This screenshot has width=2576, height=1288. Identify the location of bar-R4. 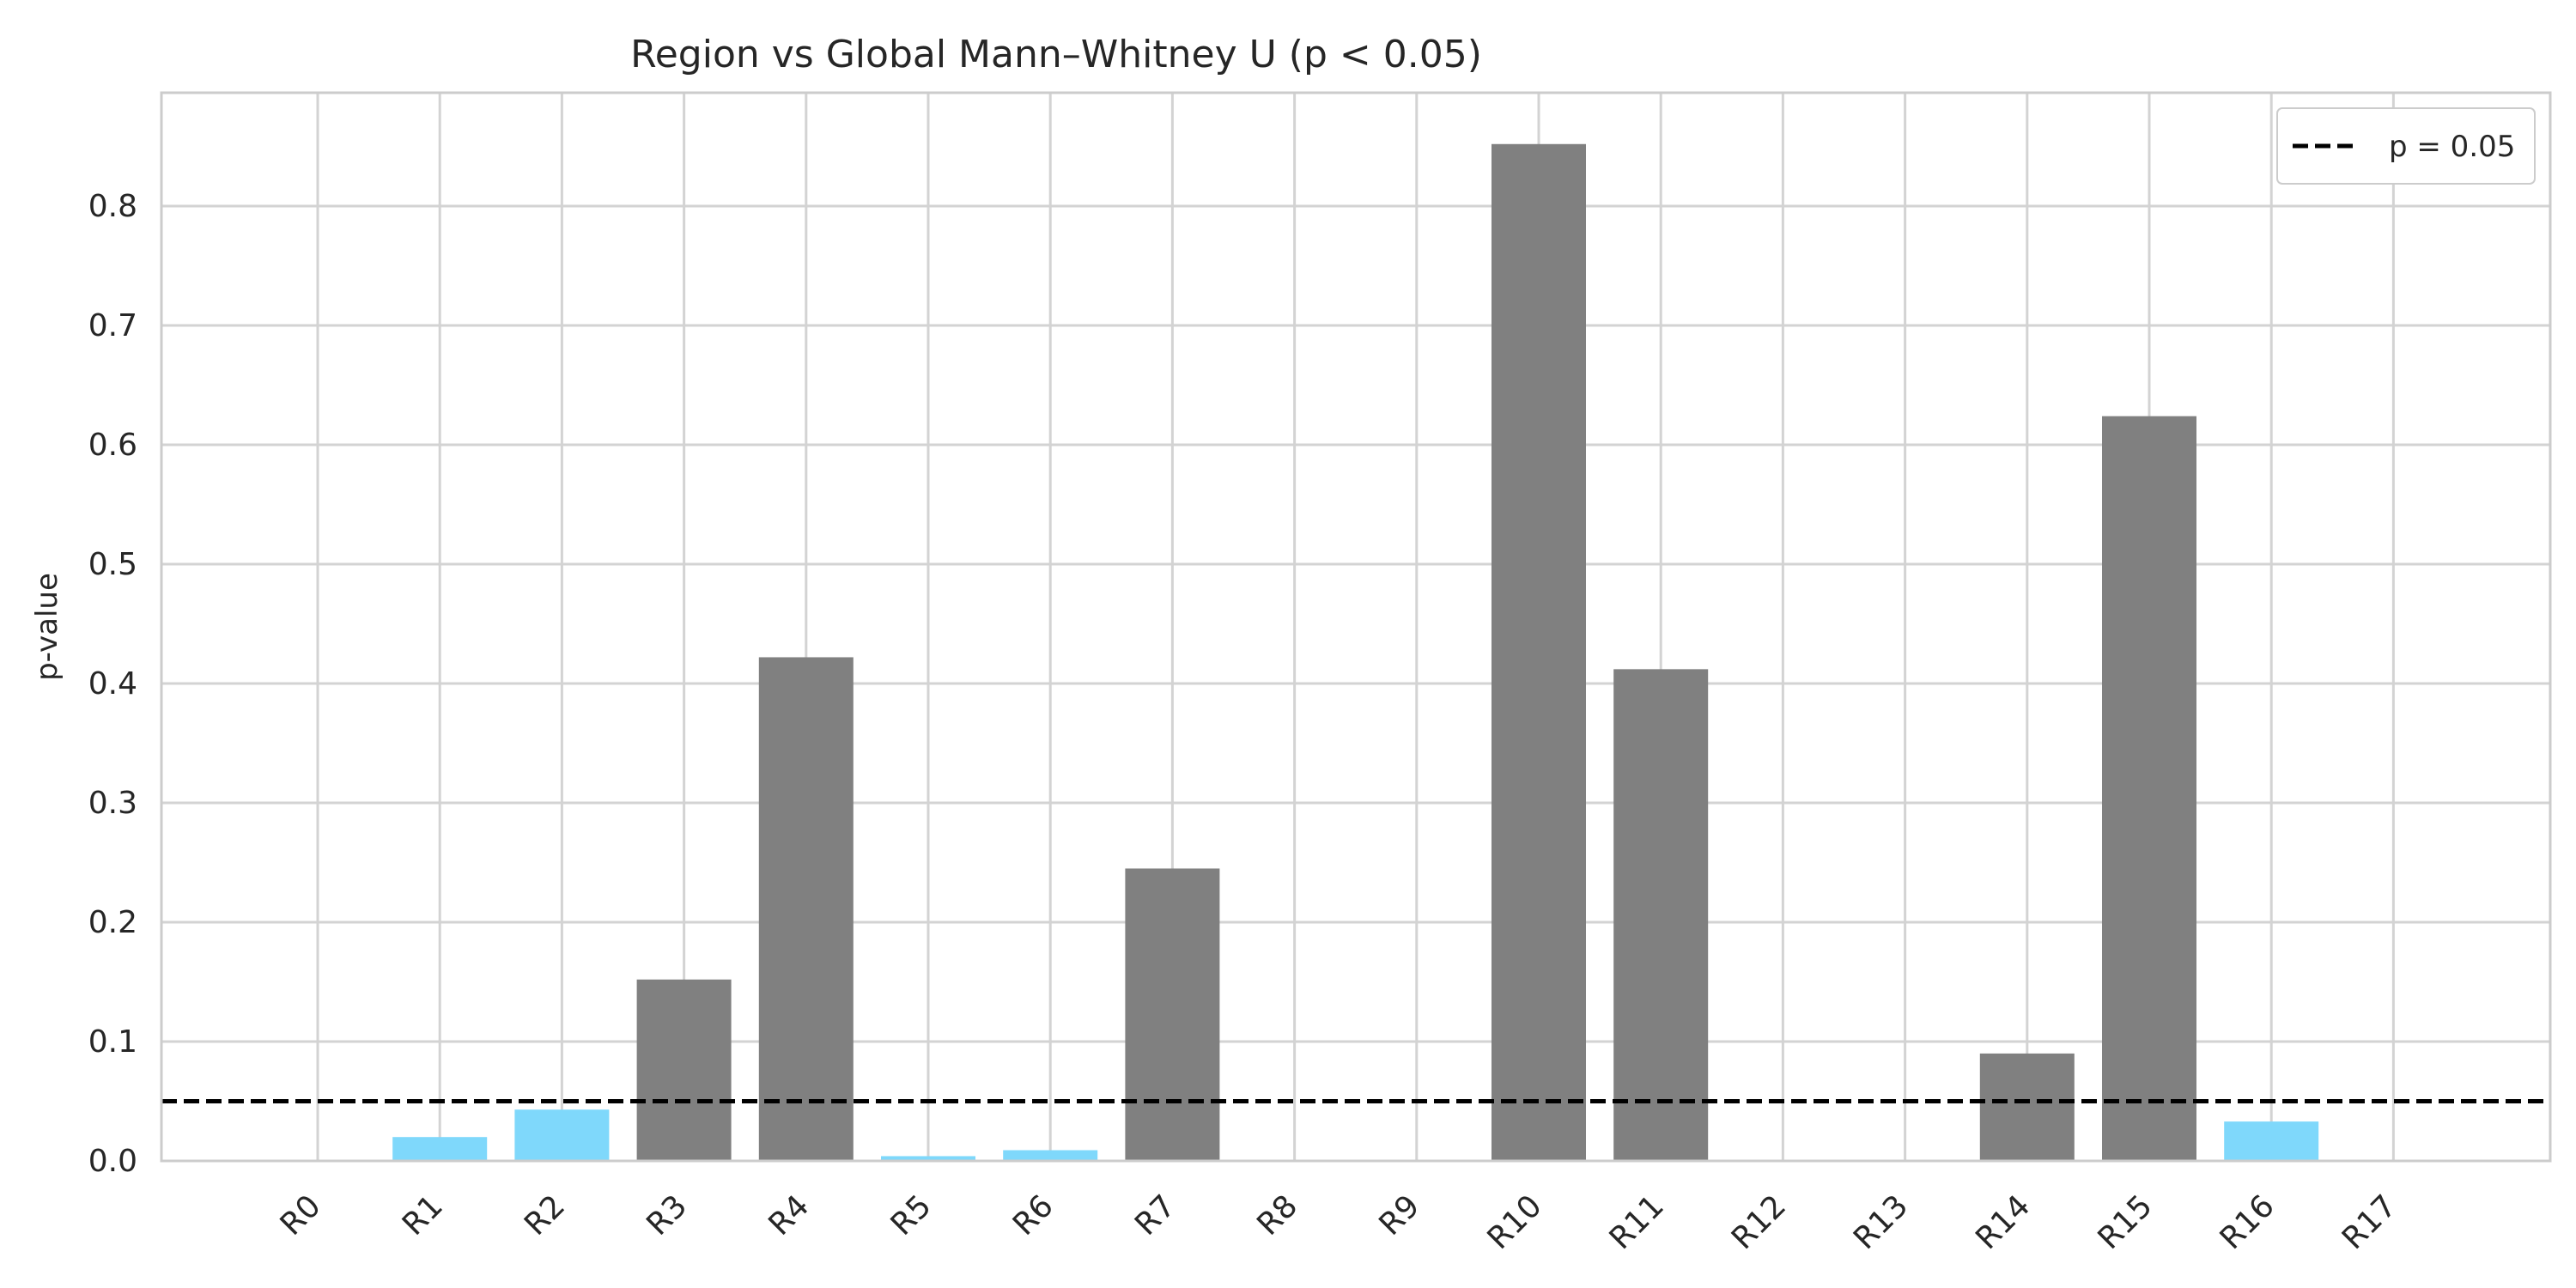
(806, 909).